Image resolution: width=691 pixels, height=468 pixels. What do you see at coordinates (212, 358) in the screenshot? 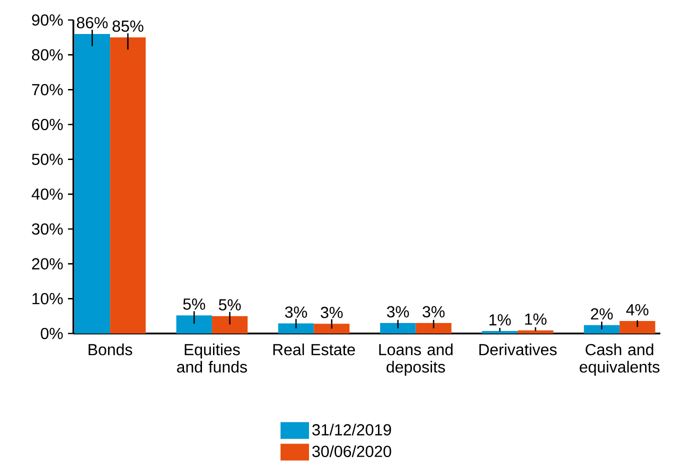
I see `x-tick-label: Equities and funds` at bounding box center [212, 358].